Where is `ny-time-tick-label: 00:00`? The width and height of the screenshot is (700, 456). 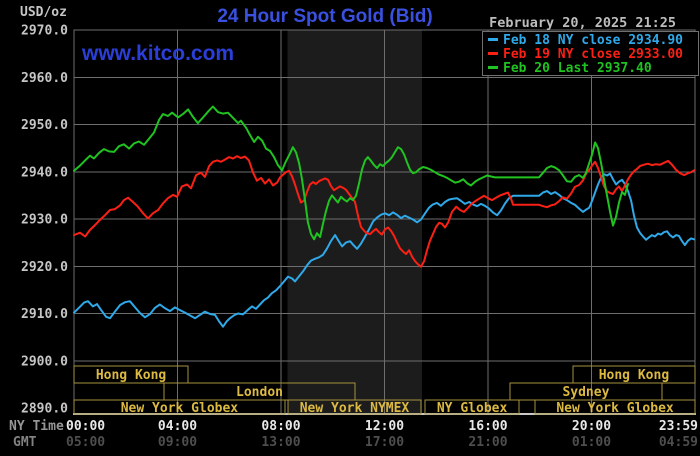
ny-time-tick-label: 00:00 is located at coordinates (85, 426).